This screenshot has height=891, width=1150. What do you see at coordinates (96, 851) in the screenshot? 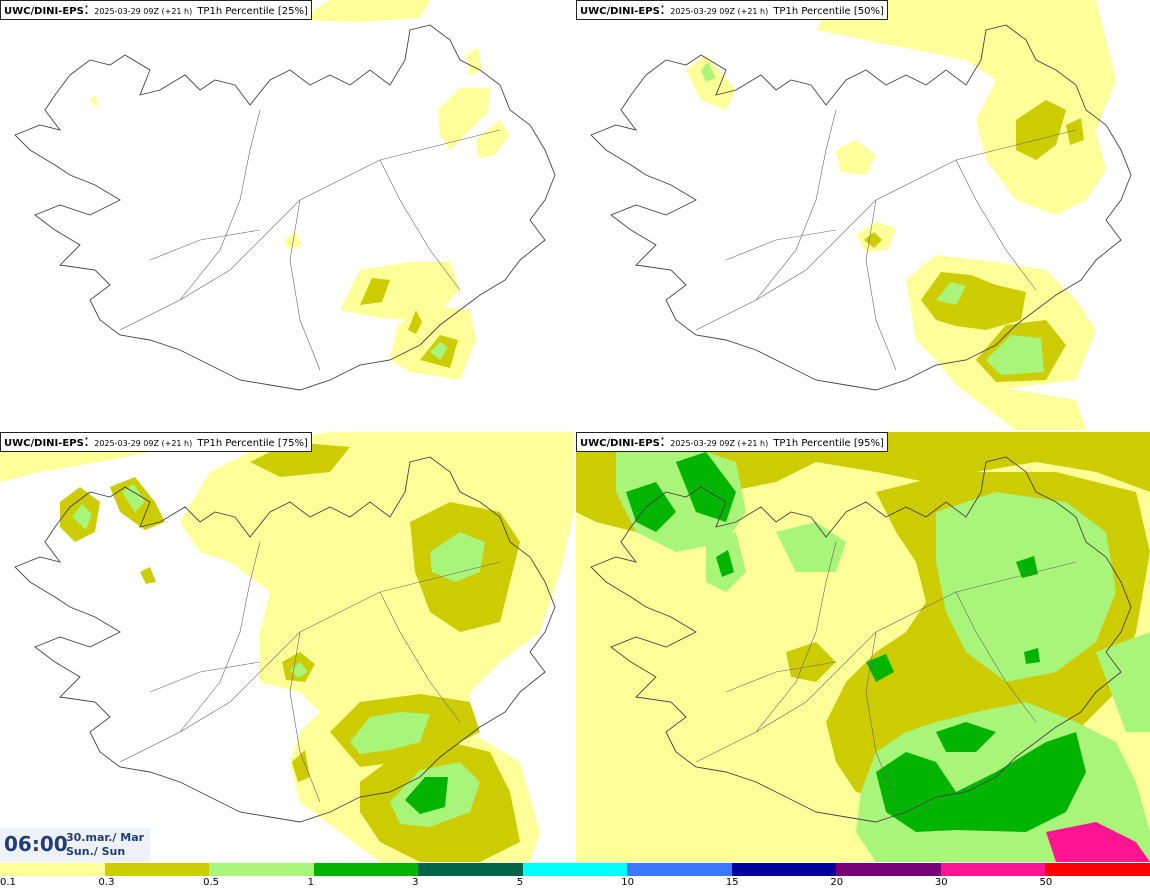
I see `valid-date-line2: Sun./ Sun` at bounding box center [96, 851].